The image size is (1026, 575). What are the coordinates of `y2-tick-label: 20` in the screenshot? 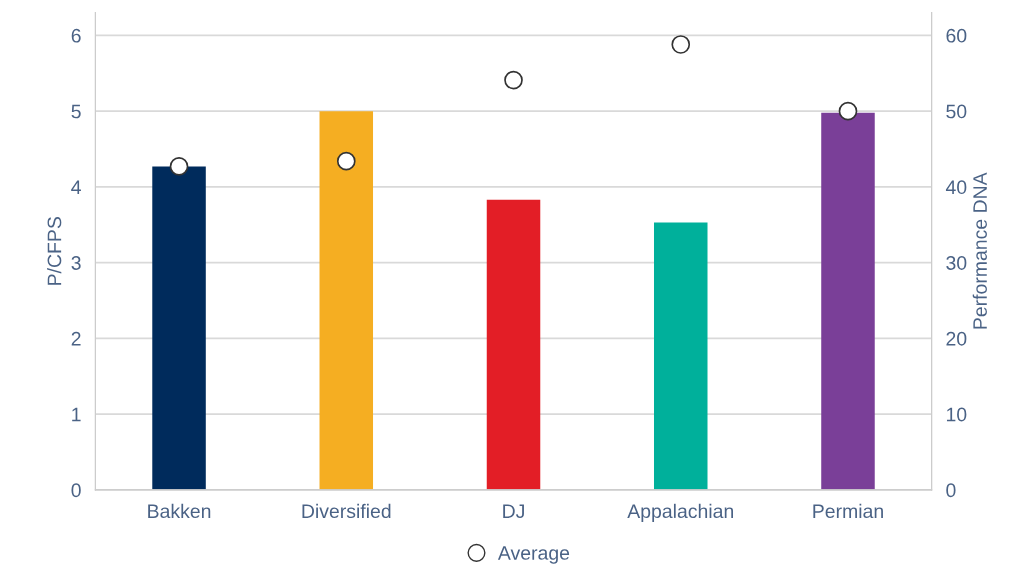 It's located at (956, 338).